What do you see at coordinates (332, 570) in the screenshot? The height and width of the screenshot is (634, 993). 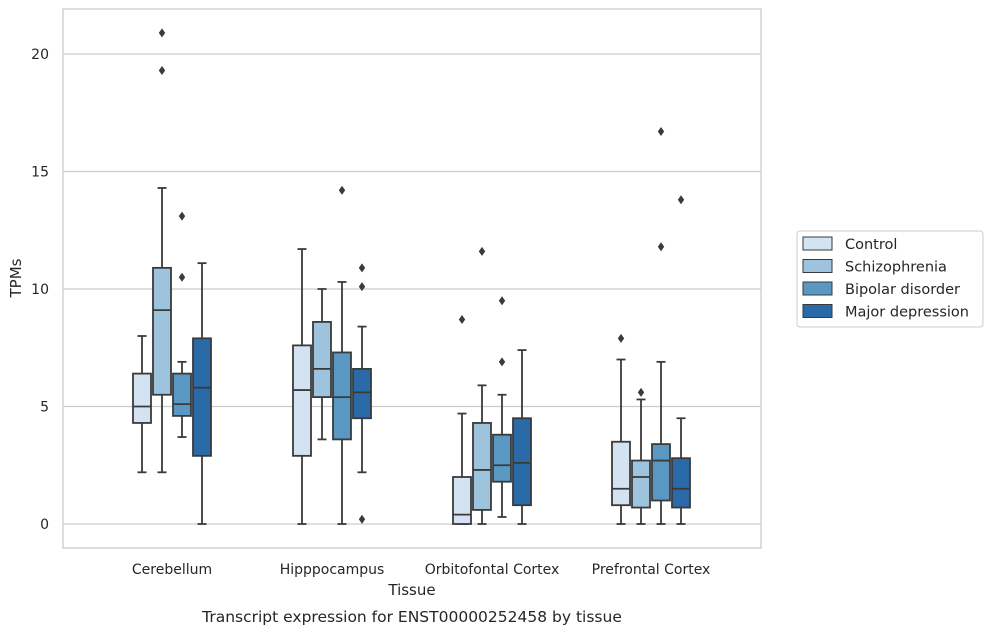 I see `x-tick-label: Hipppocampus` at bounding box center [332, 570].